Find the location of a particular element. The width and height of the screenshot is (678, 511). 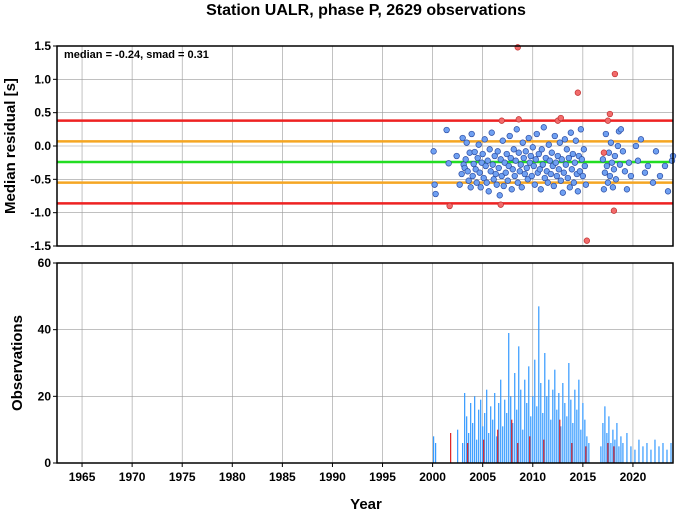

bottom-y-tick-label: 60 is located at coordinates (45, 263).